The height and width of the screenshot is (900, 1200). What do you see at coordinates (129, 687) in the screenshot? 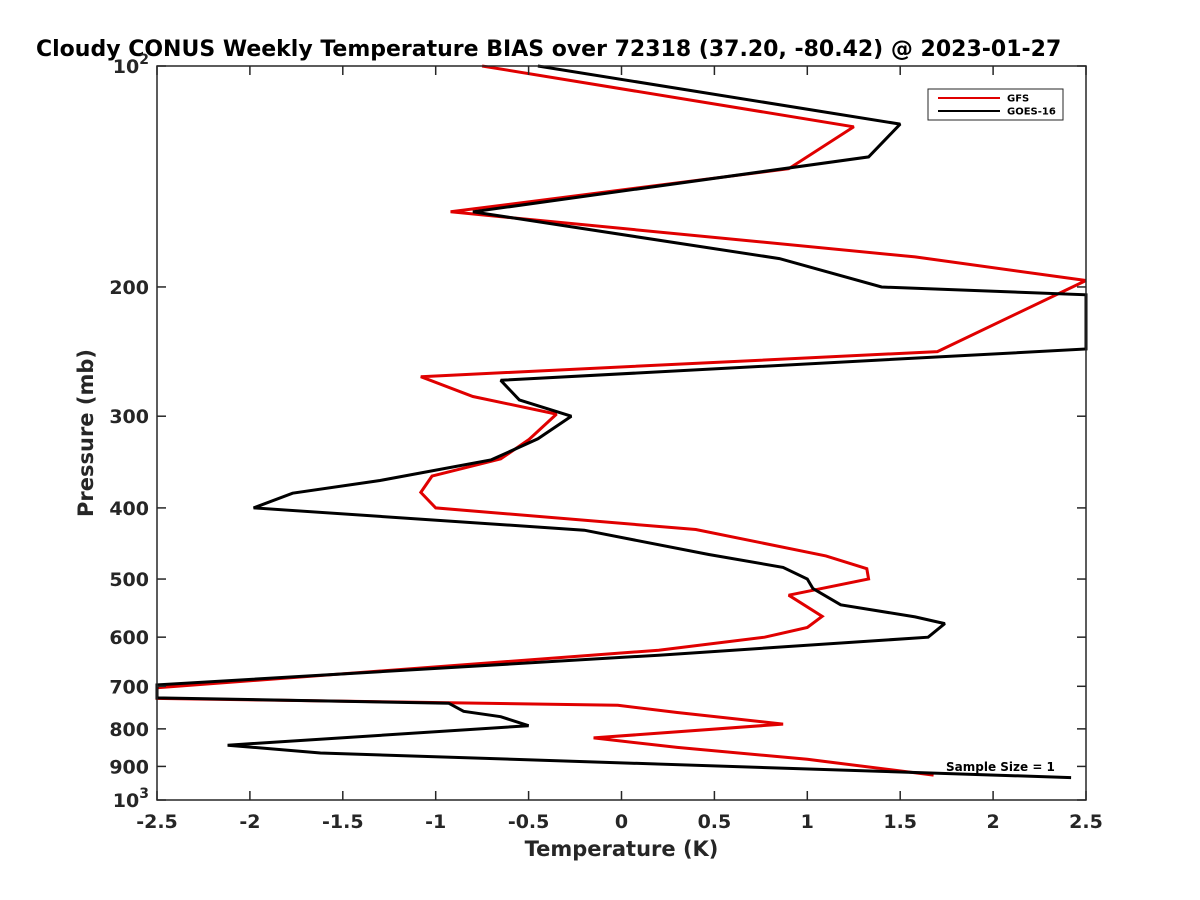
I see `y-tick-label-700: 700` at bounding box center [129, 687].